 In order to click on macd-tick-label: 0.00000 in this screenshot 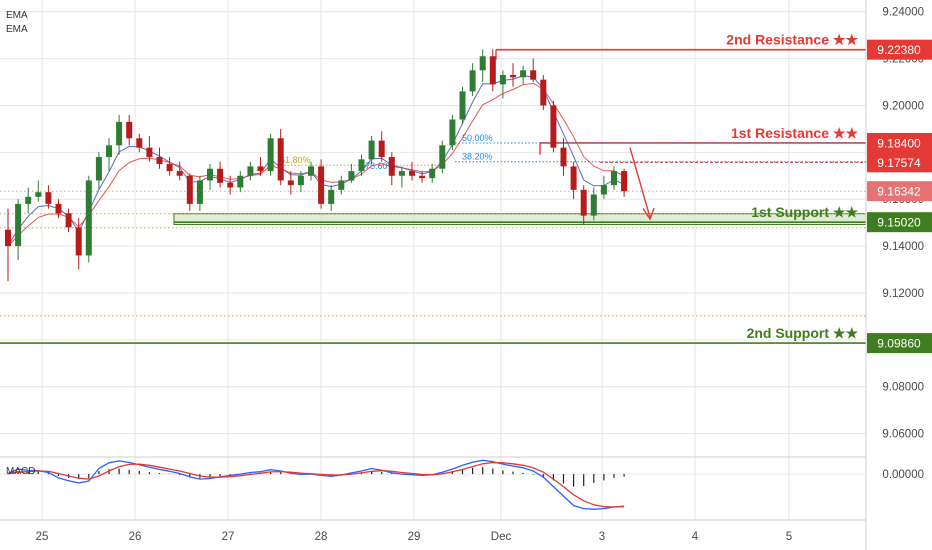, I will do `click(903, 475)`.